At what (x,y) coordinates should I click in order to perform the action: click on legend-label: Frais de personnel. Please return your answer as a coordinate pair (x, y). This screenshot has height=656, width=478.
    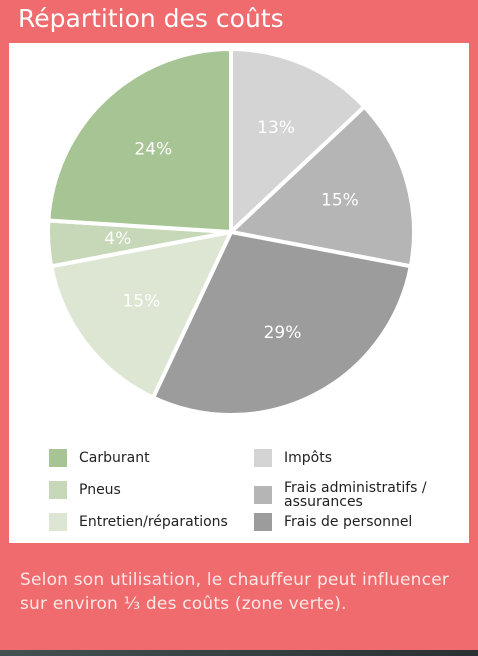
    Looking at the image, I should click on (348, 522).